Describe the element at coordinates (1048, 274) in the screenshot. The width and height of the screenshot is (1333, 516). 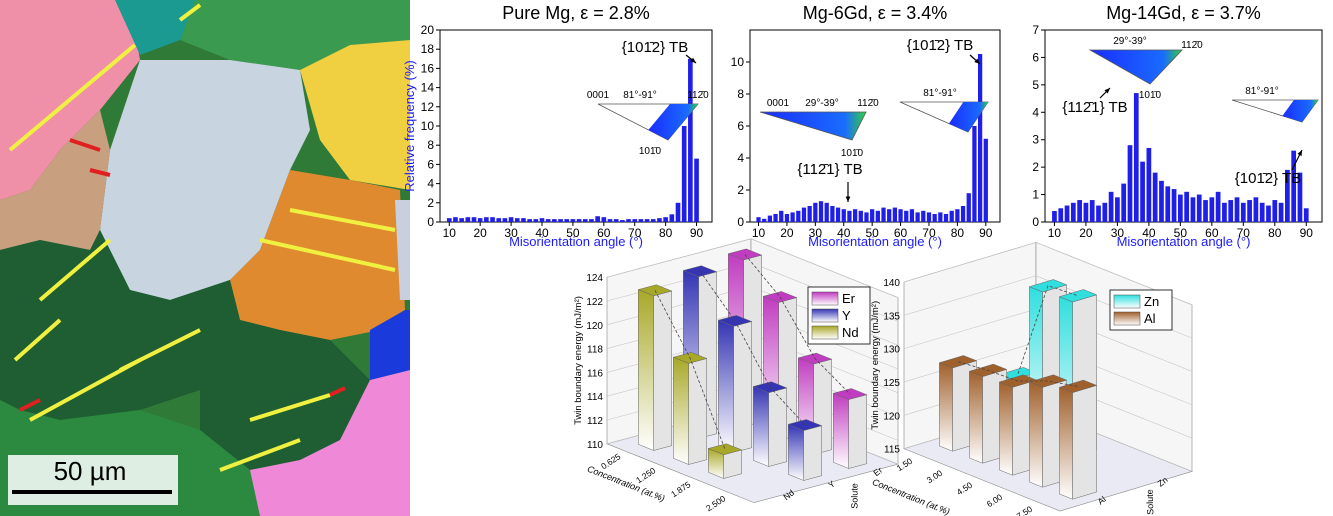
I see `grid-line` at that location.